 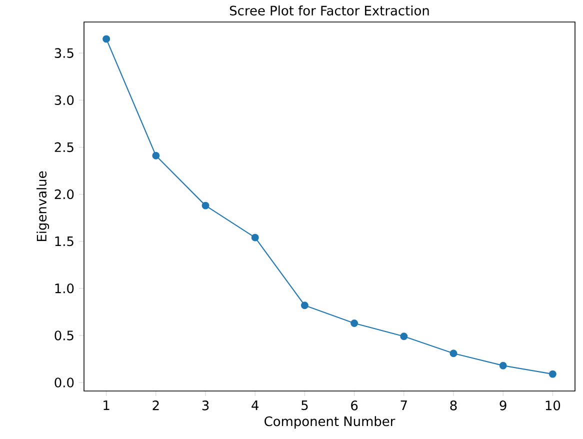 What do you see at coordinates (43, 206) in the screenshot?
I see `y-axis-title: Eigenvalue` at bounding box center [43, 206].